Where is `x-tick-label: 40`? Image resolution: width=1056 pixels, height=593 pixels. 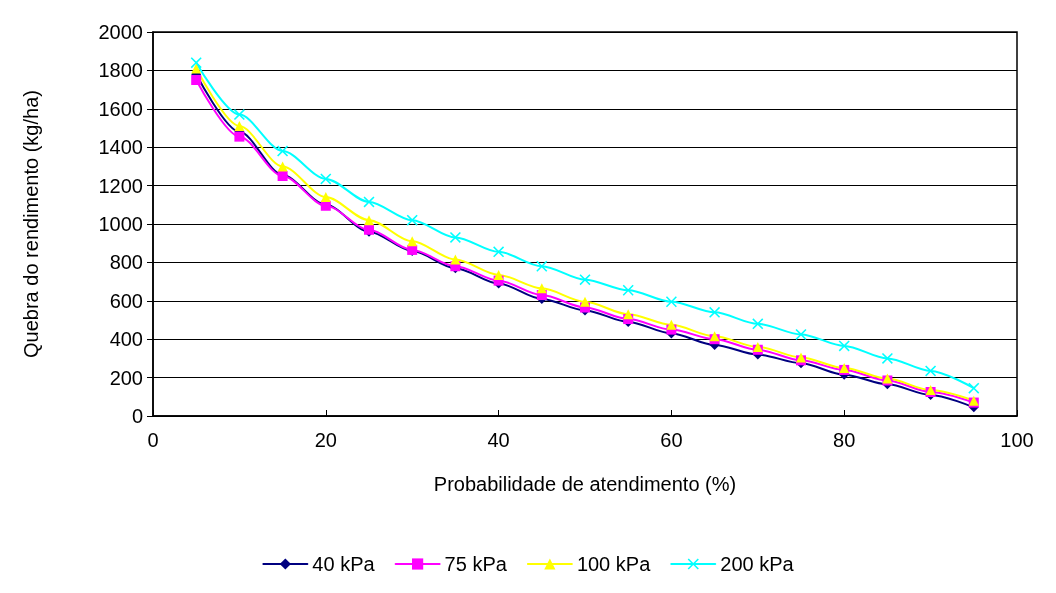 x-tick-label: 40 is located at coordinates (498, 440).